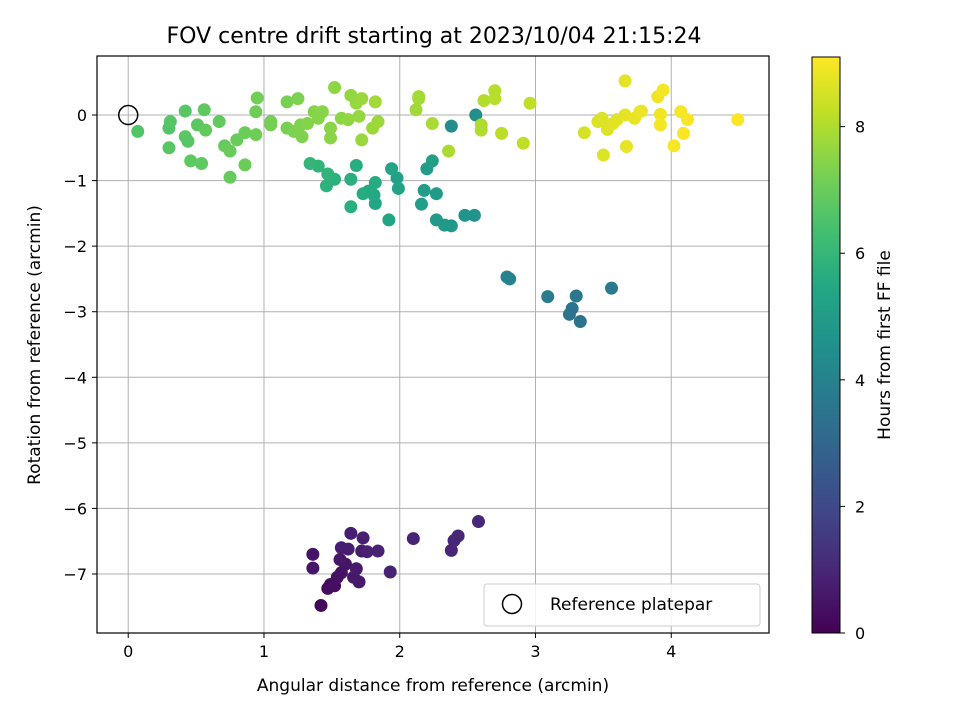 The image size is (960, 720). What do you see at coordinates (82, 115) in the screenshot?
I see `y-tick-label: 0` at bounding box center [82, 115].